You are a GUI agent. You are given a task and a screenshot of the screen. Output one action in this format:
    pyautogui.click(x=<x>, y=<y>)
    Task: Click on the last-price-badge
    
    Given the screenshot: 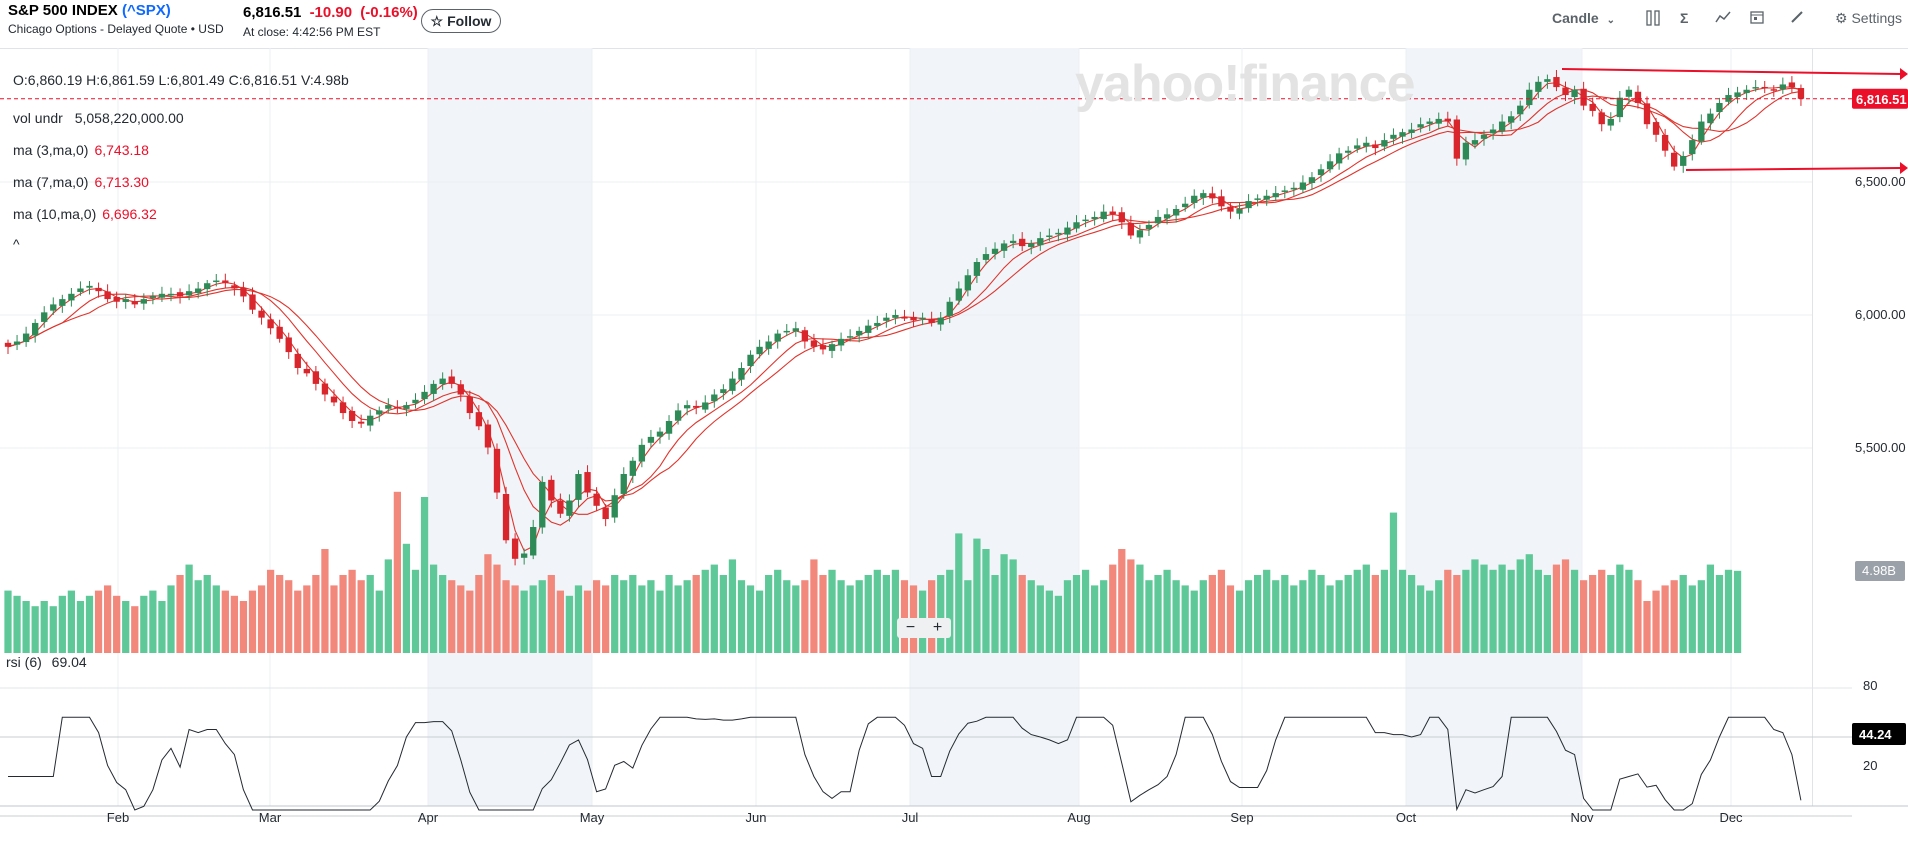 What is the action you would take?
    pyautogui.click(x=1880, y=98)
    